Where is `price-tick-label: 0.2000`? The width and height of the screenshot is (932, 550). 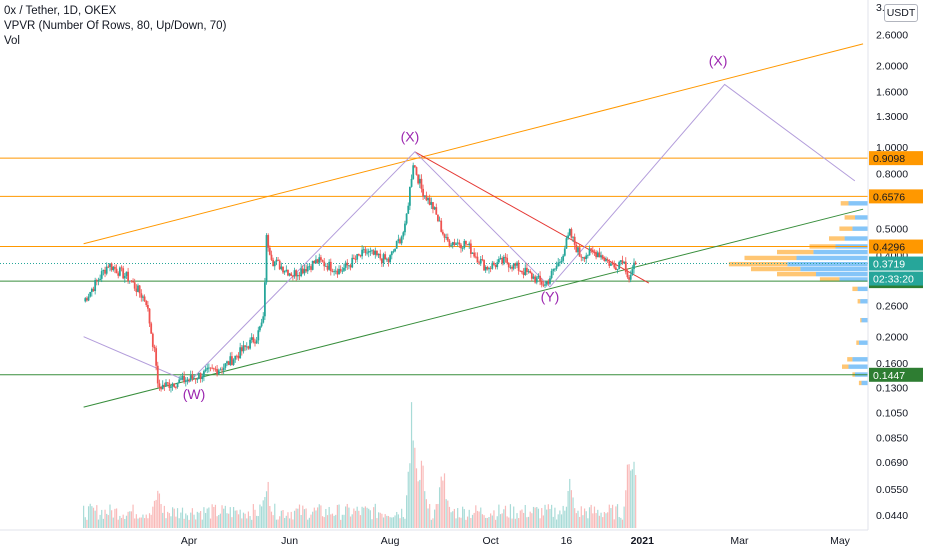 price-tick-label: 0.2000 is located at coordinates (892, 338).